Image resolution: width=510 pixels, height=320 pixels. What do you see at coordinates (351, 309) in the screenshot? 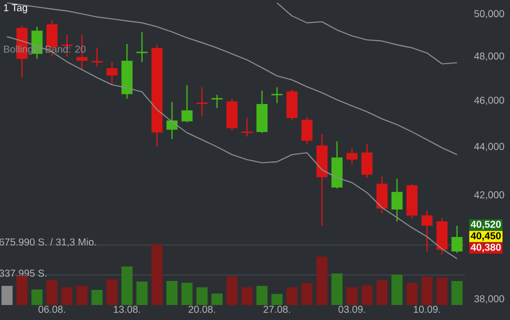
I see `x-tick-label: 03.09.` at bounding box center [351, 309].